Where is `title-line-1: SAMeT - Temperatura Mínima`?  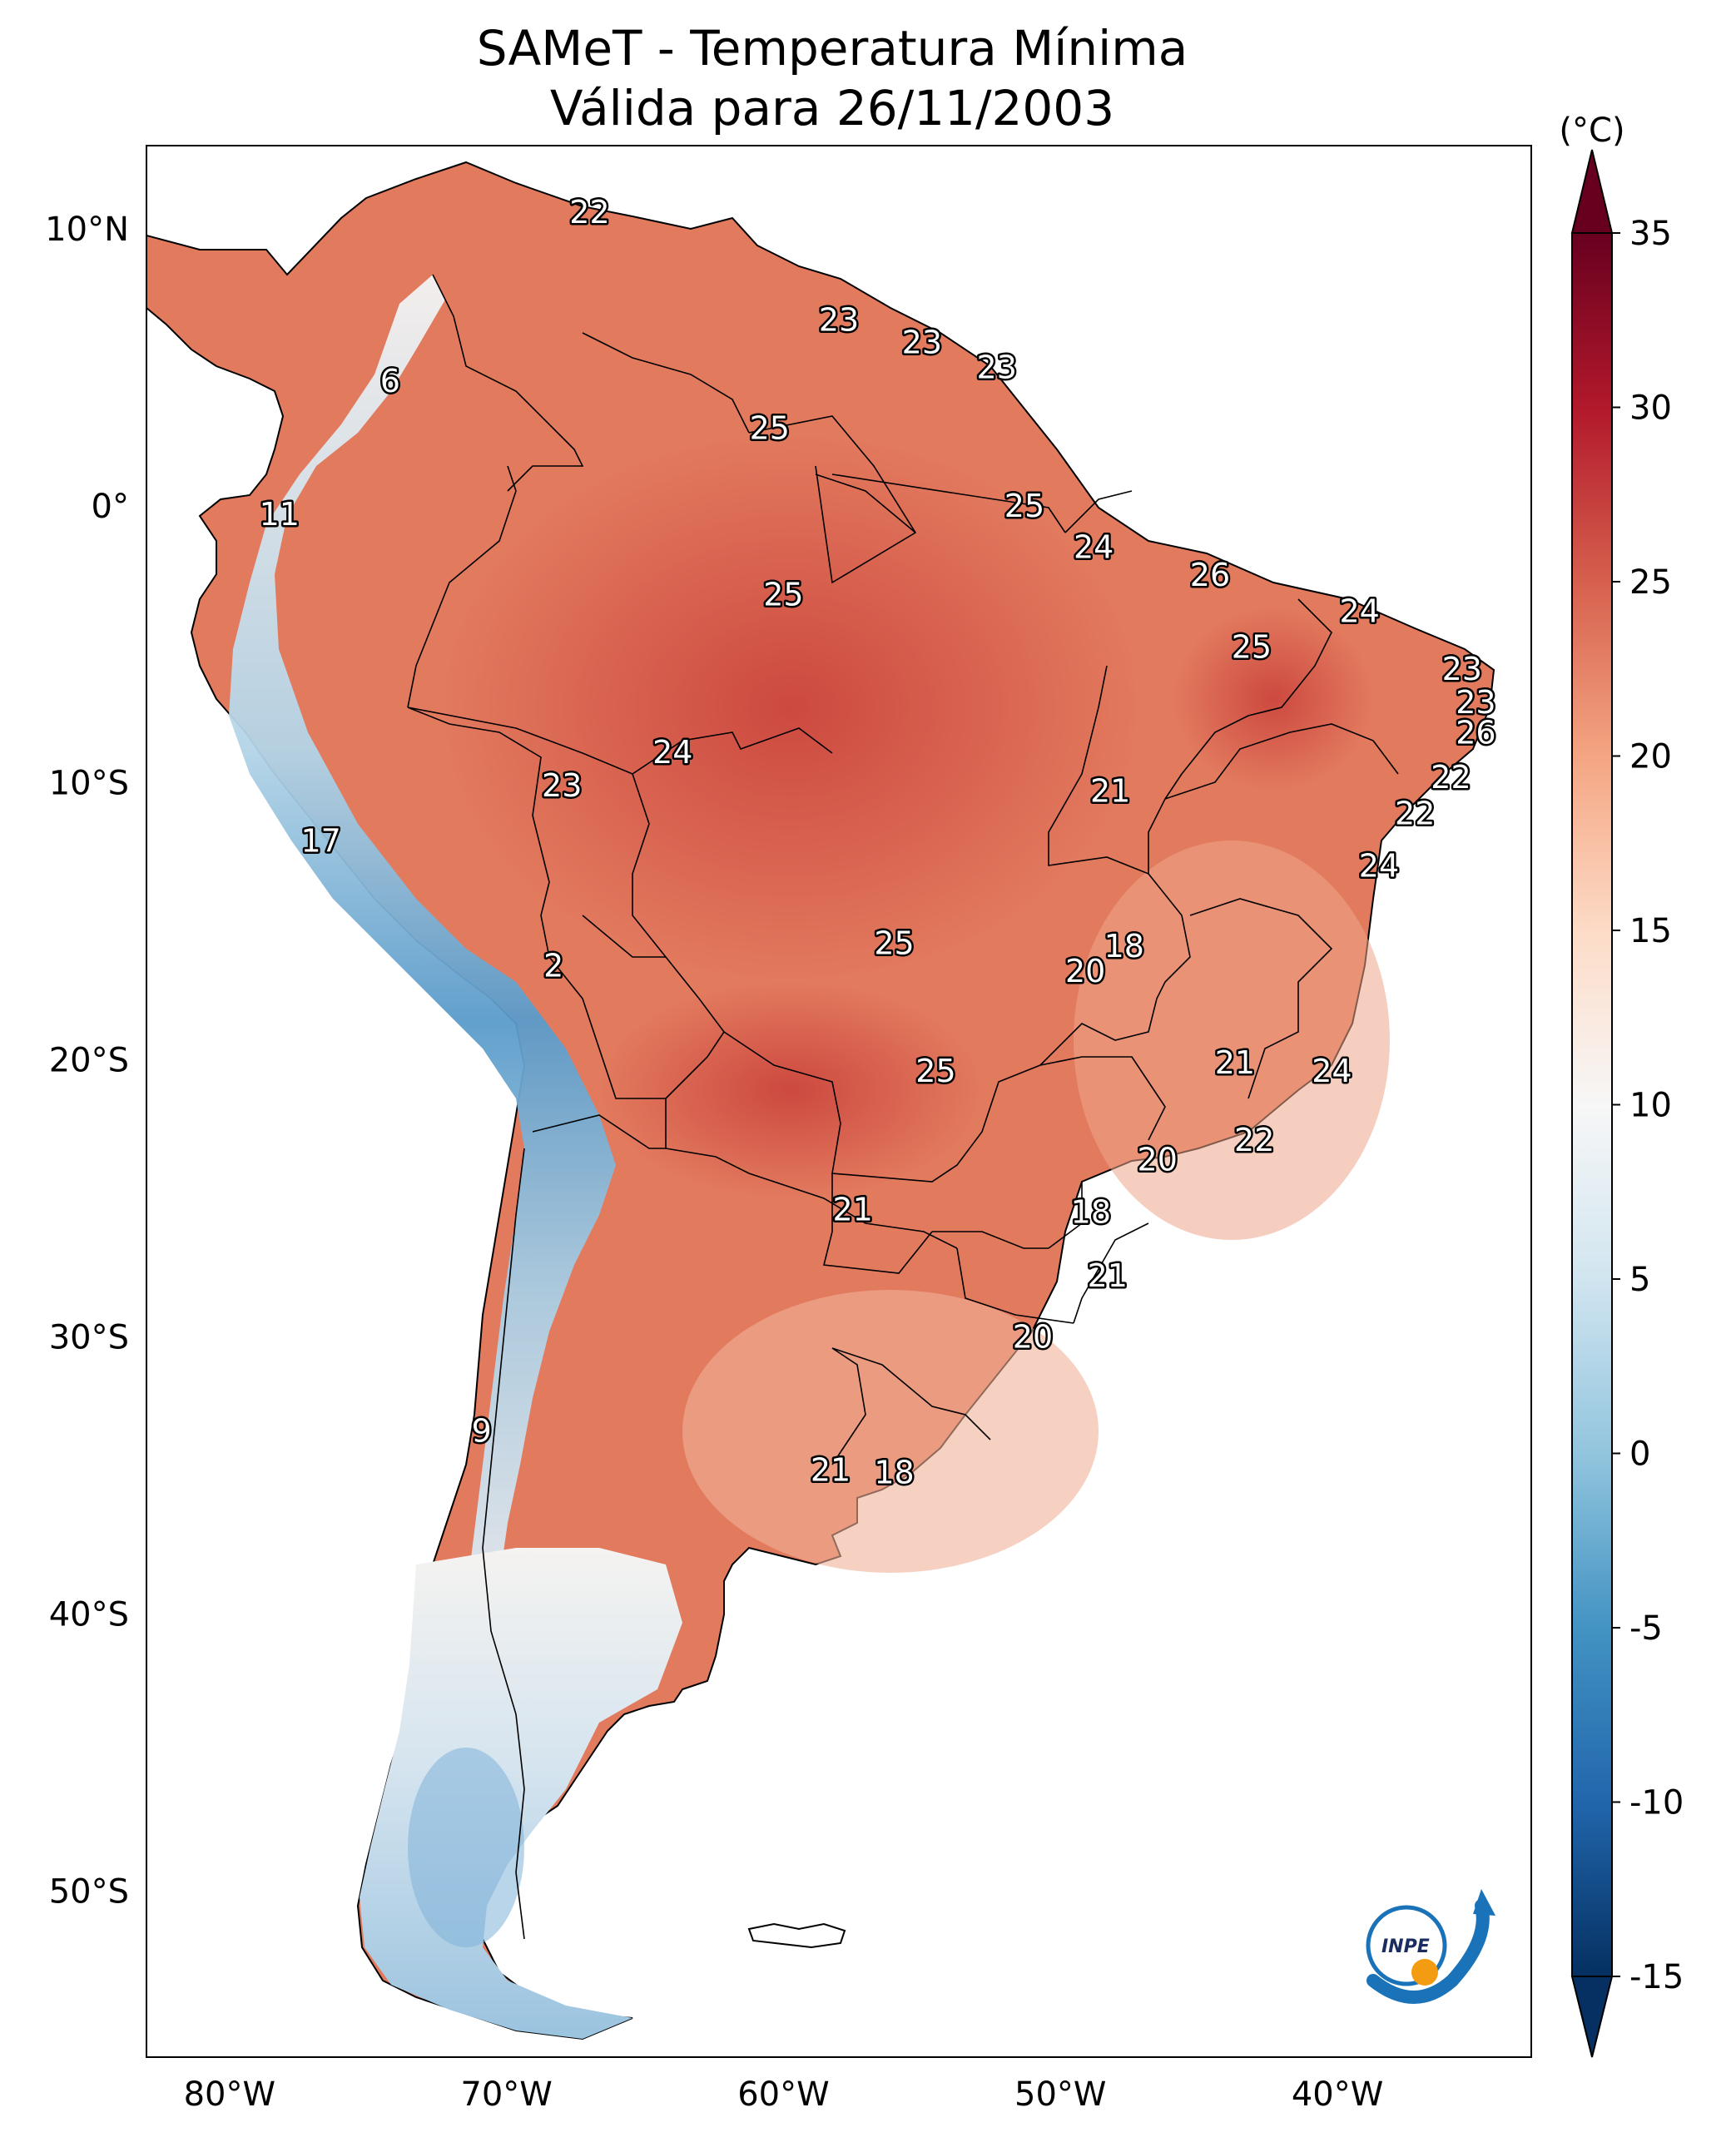 title-line-1: SAMeT - Temperatura Mínima is located at coordinates (832, 48).